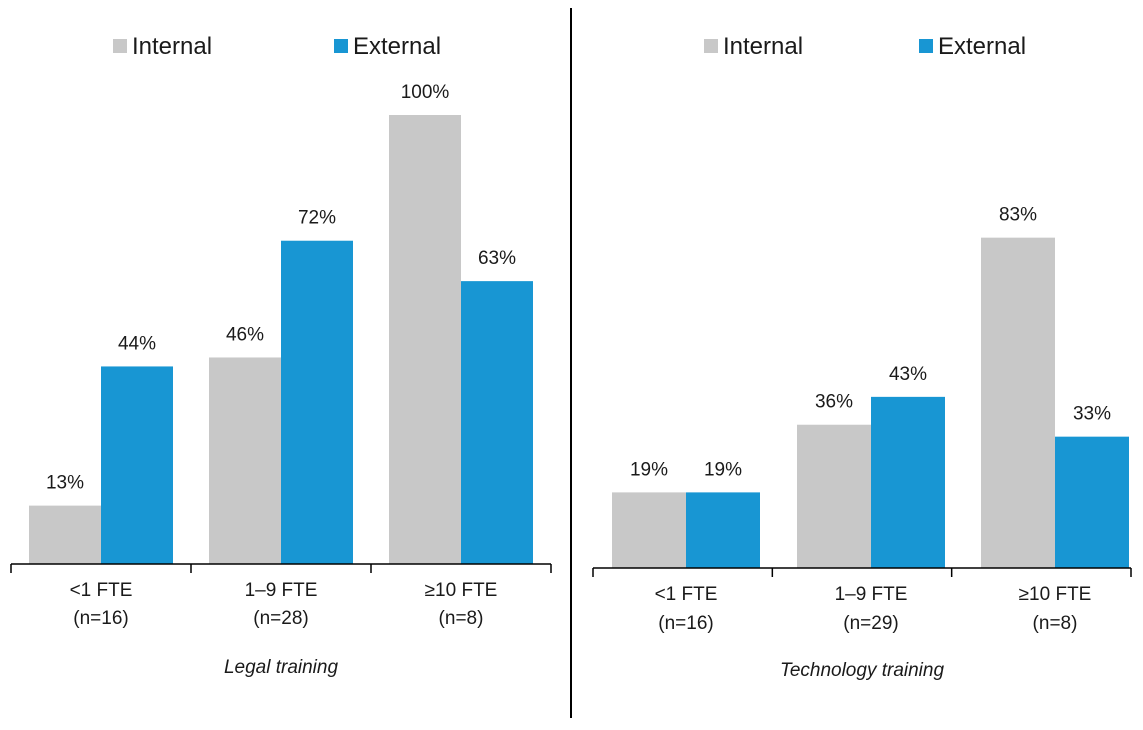 Image resolution: width=1143 pixels, height=730 pixels. What do you see at coordinates (723, 469) in the screenshot?
I see `data-label-external-0: 19%` at bounding box center [723, 469].